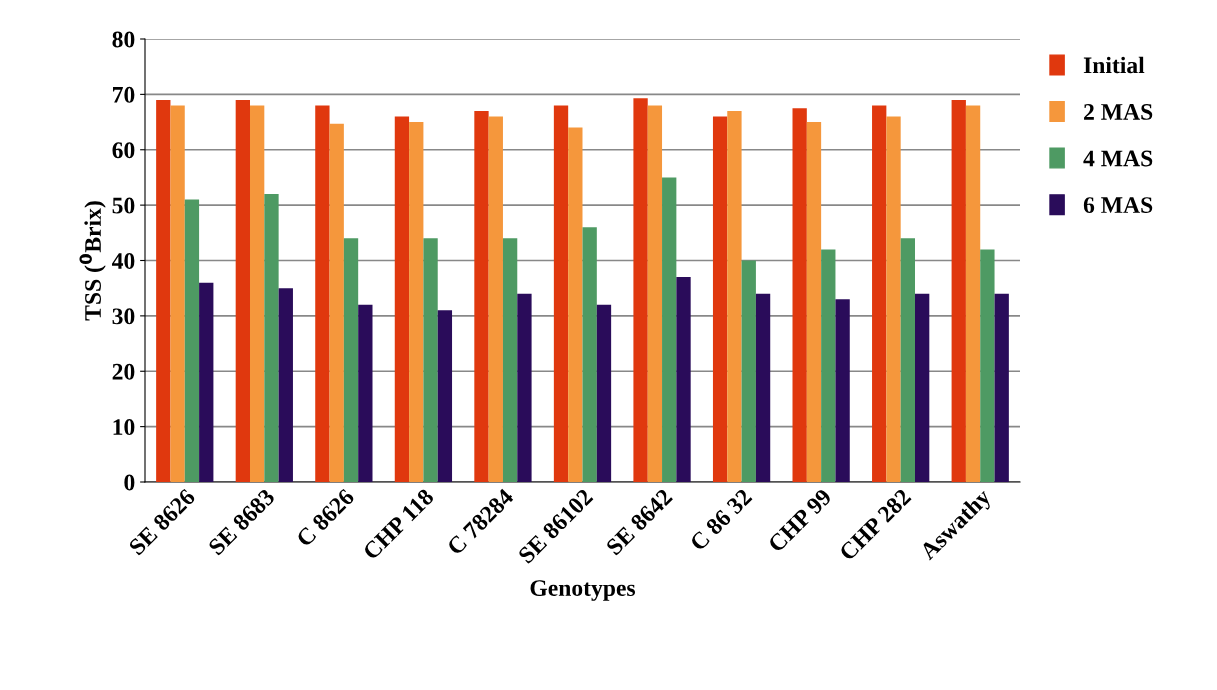 The image size is (1217, 690). Describe the element at coordinates (1114, 65) in the screenshot. I see `legend-label: Initial` at that location.